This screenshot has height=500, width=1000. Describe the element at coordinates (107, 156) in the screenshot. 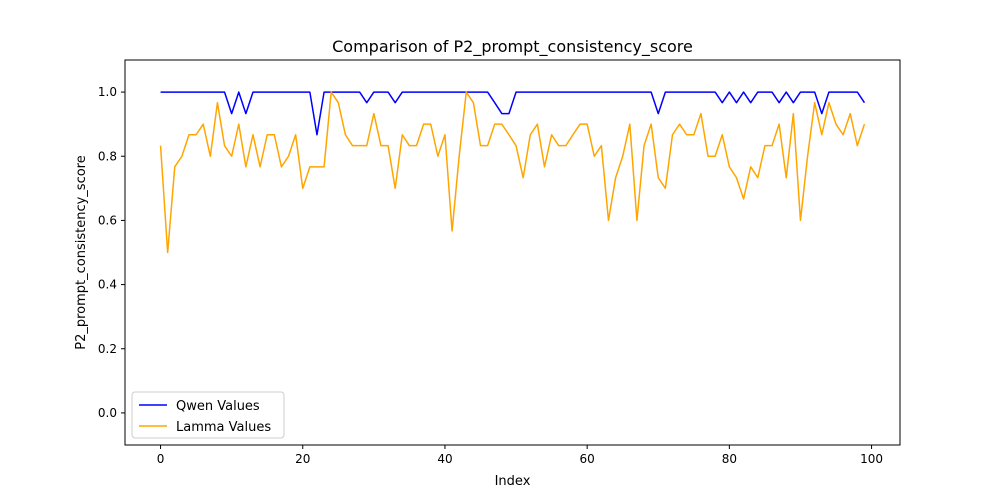

I see `y-tick-label: 0.8` at that location.